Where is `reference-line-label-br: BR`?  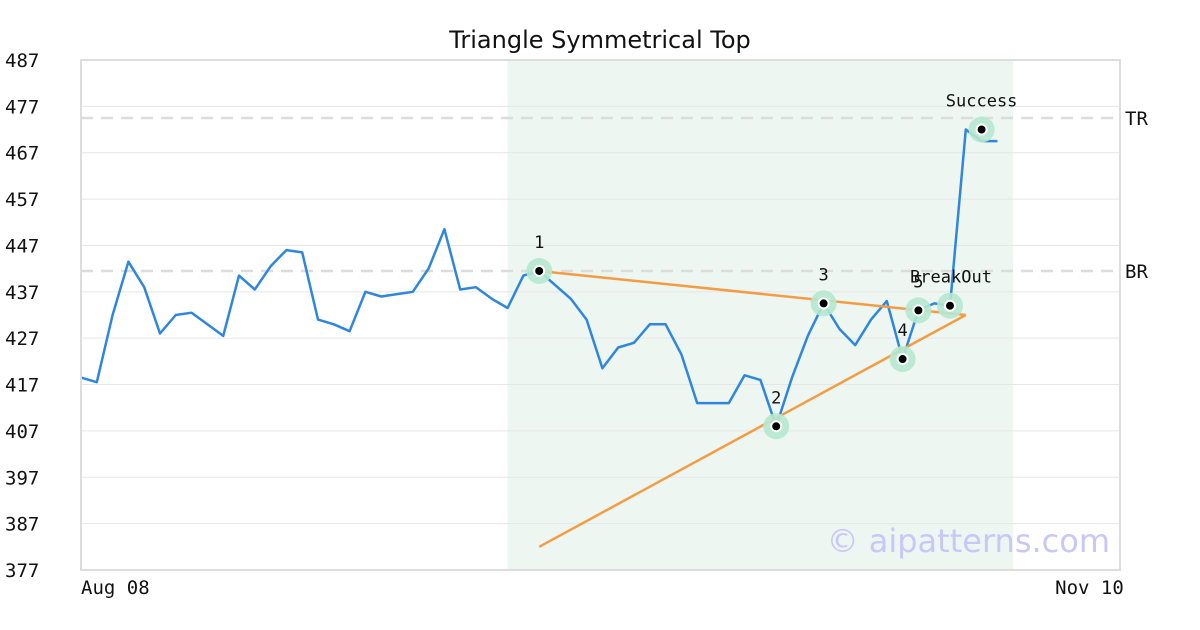 reference-line-label-br: BR is located at coordinates (1136, 272).